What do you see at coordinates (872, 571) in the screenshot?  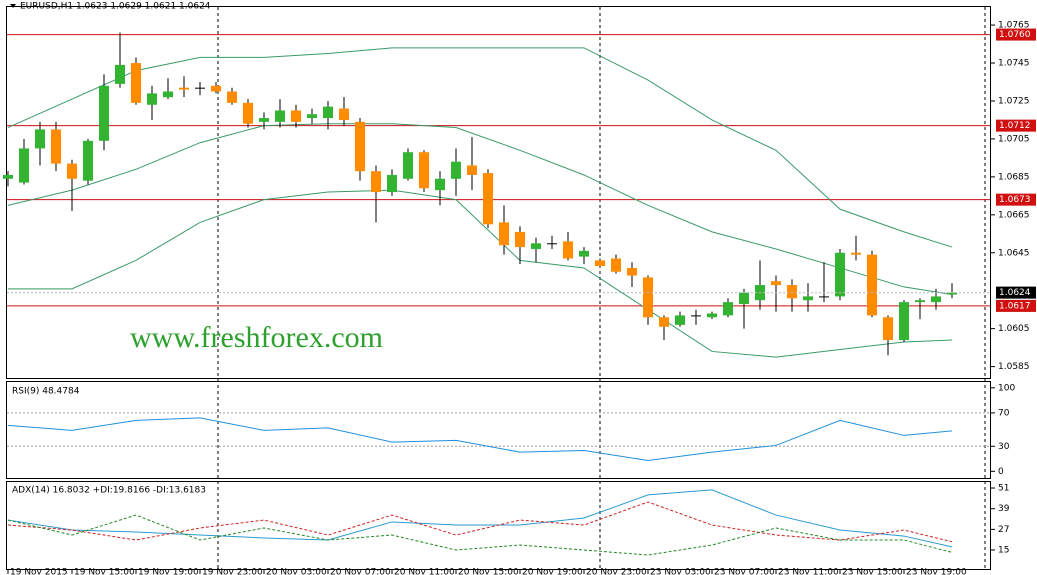 I see `x-tick-label: 23 Nov 15:00` at bounding box center [872, 571].